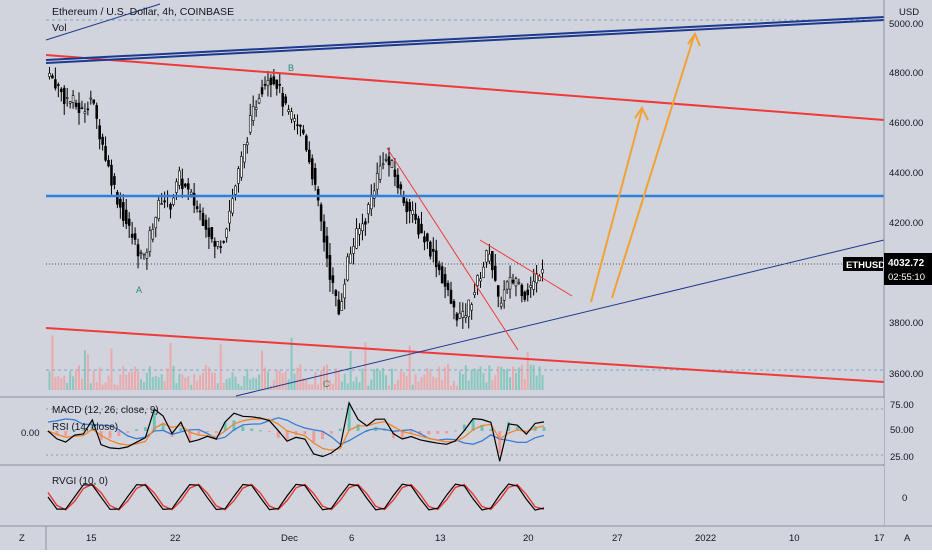 Image resolution: width=932 pixels, height=555 pixels. What do you see at coordinates (879, 538) in the screenshot?
I see `time-tick: 17` at bounding box center [879, 538].